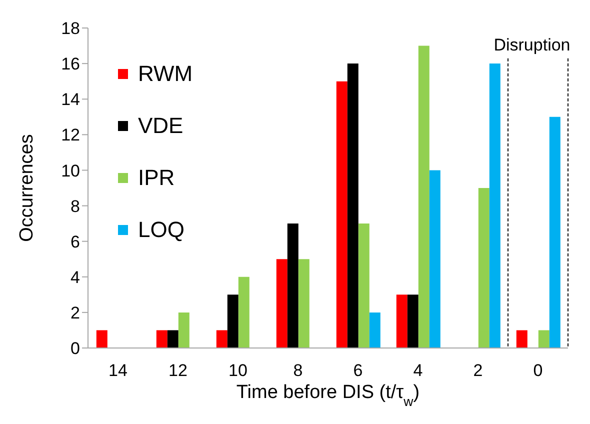  I want to click on y-tick-label: 16, so click(70, 64).